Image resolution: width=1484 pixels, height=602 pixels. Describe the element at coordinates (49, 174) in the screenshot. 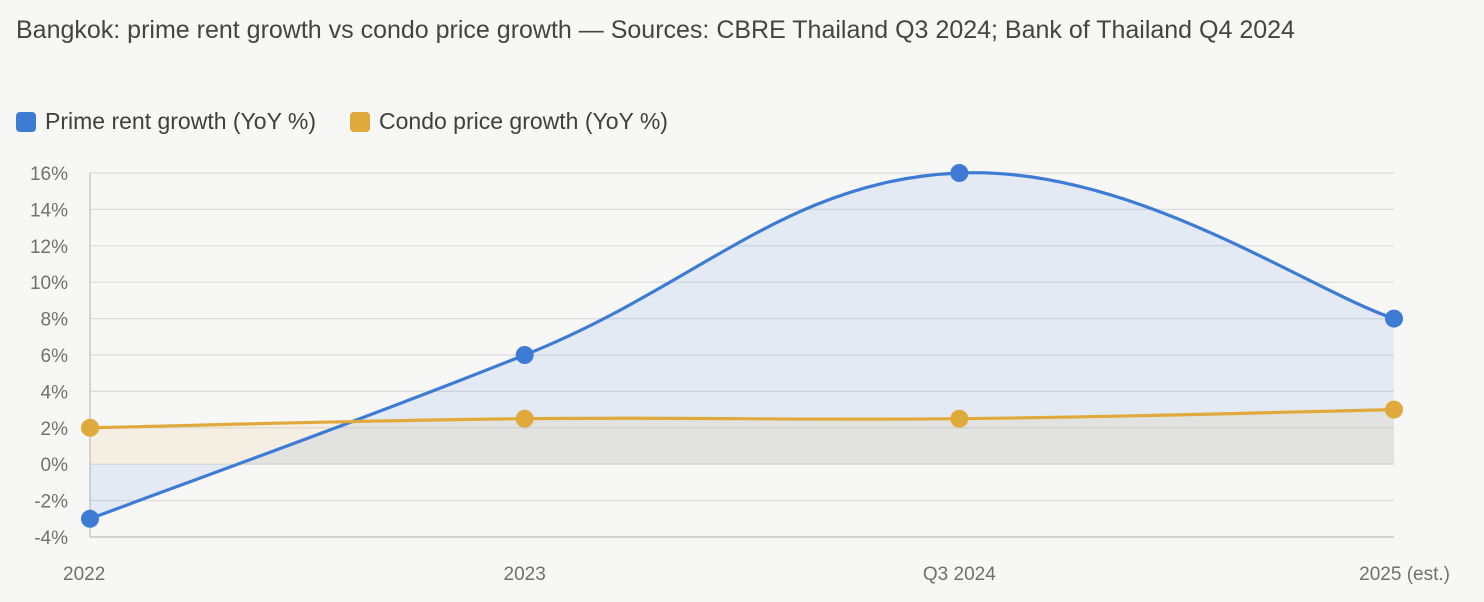

I see `y-tick-label: 16%` at that location.